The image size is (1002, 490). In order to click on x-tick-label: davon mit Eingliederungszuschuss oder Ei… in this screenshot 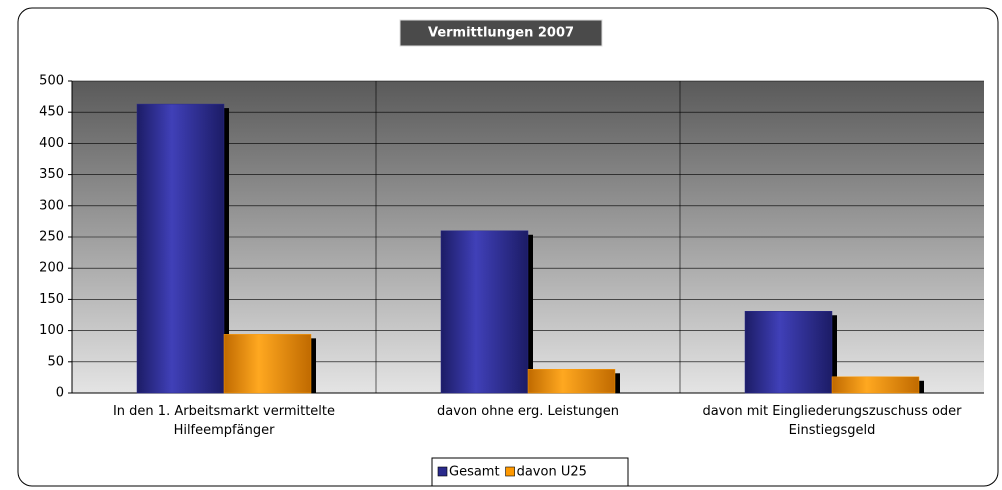, I will do `click(832, 421)`.